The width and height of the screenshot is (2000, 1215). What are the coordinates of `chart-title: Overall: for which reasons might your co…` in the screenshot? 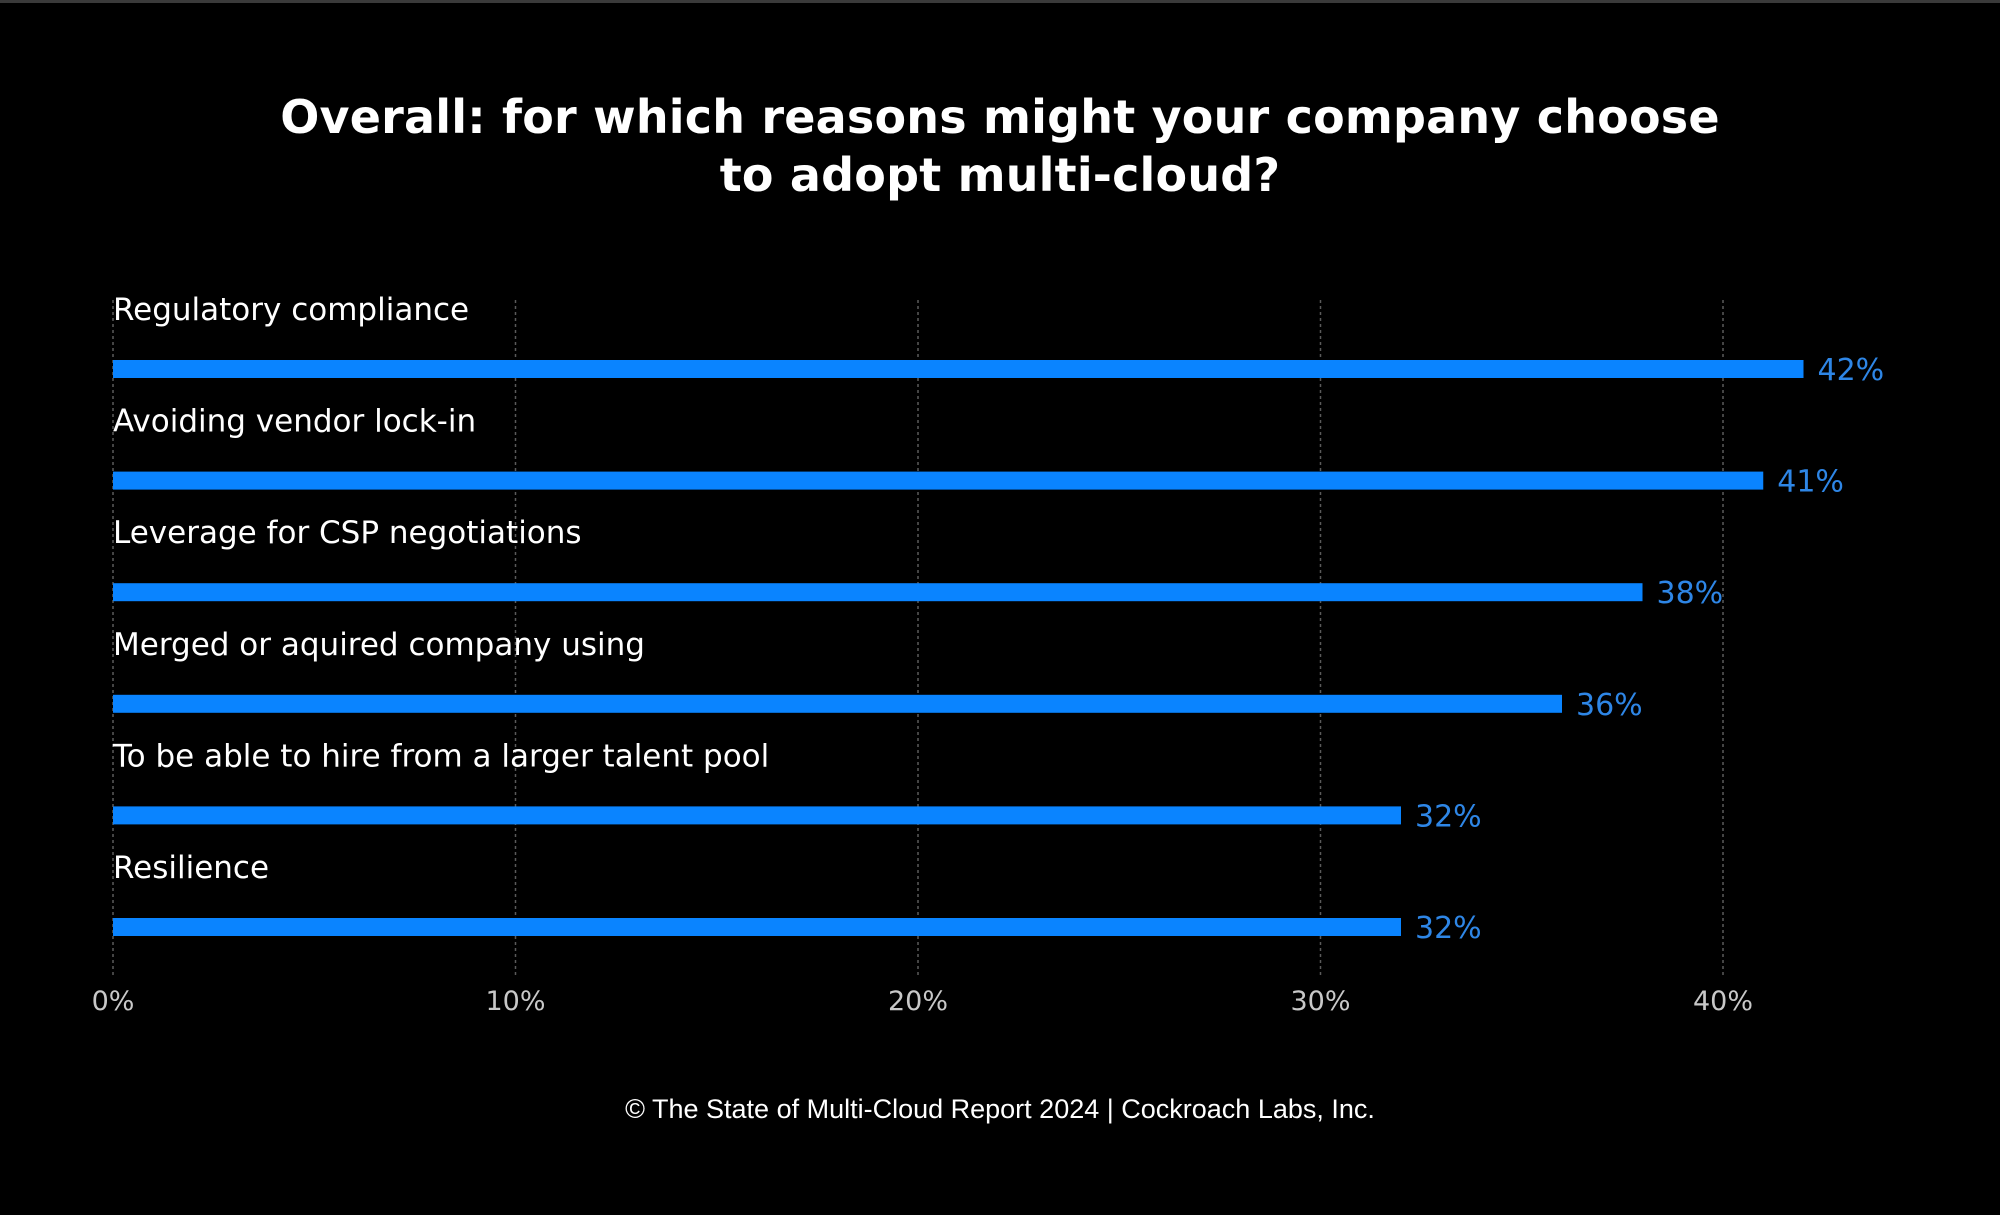 It's located at (1000, 146).